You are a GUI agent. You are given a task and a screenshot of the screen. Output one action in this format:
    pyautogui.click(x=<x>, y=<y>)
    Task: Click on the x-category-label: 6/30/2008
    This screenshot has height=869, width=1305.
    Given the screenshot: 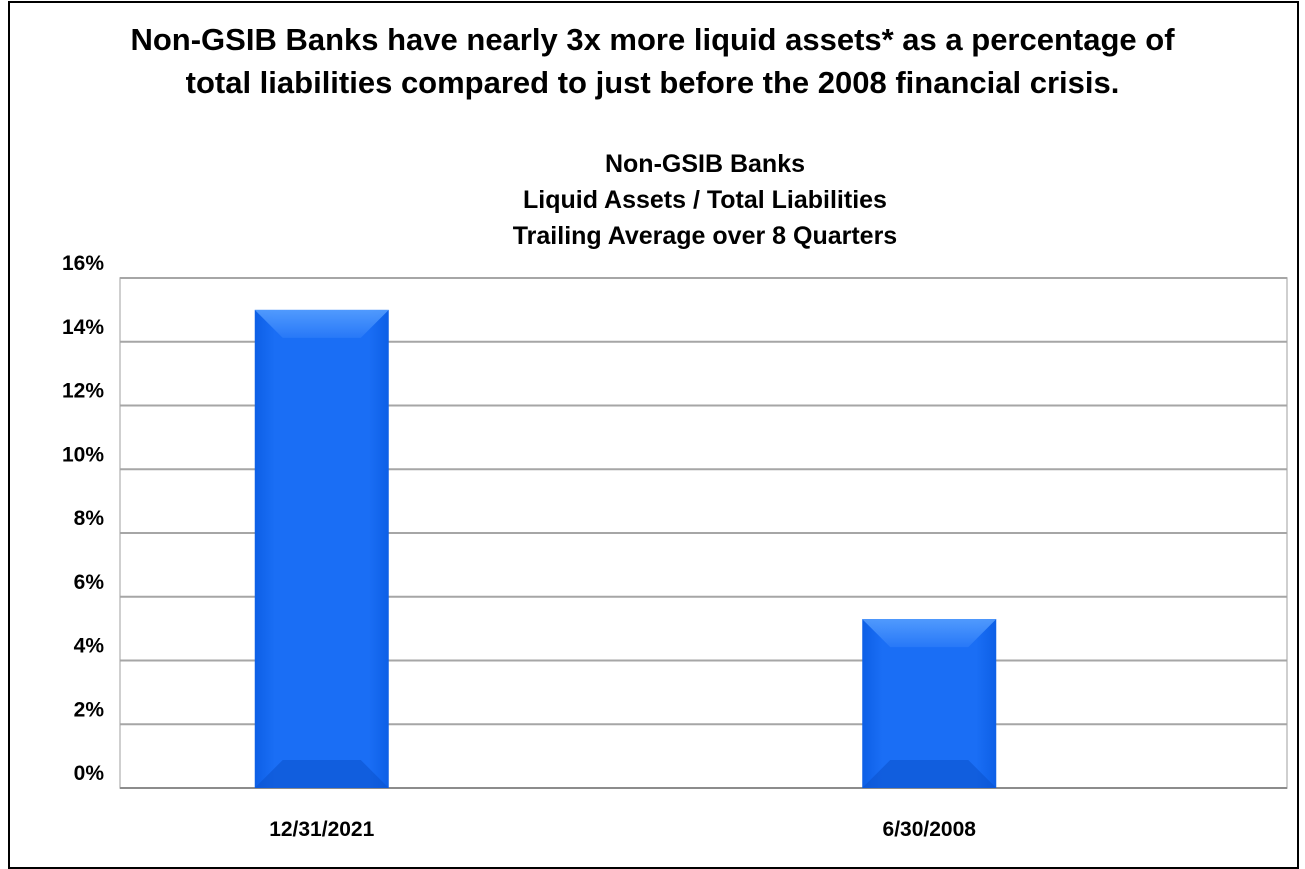 What is the action you would take?
    pyautogui.click(x=930, y=829)
    